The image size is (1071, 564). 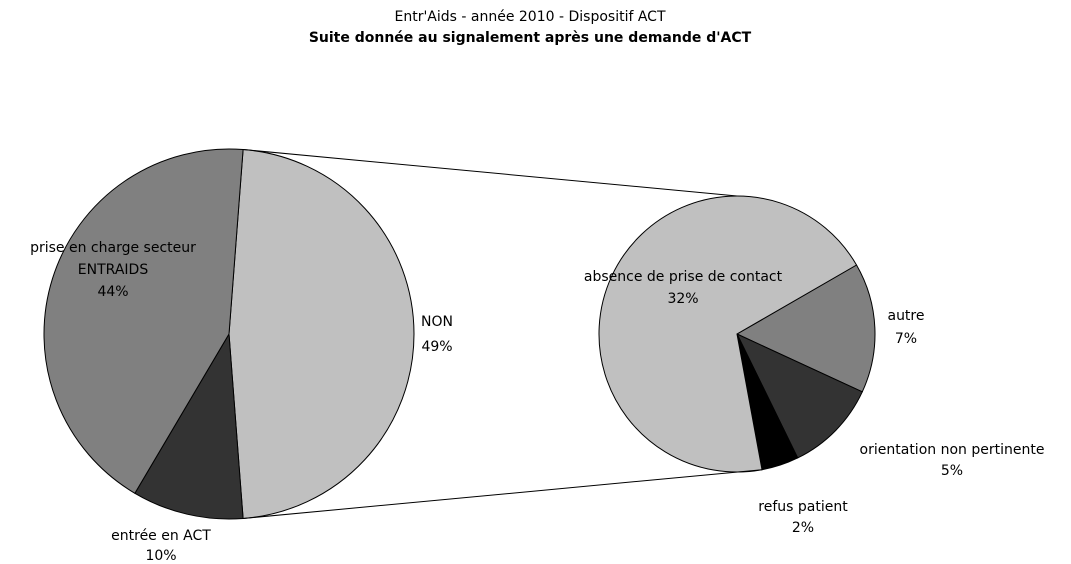 I want to click on slice-label: prise en charge secteur ENTRAIDS, so click(x=113, y=259).